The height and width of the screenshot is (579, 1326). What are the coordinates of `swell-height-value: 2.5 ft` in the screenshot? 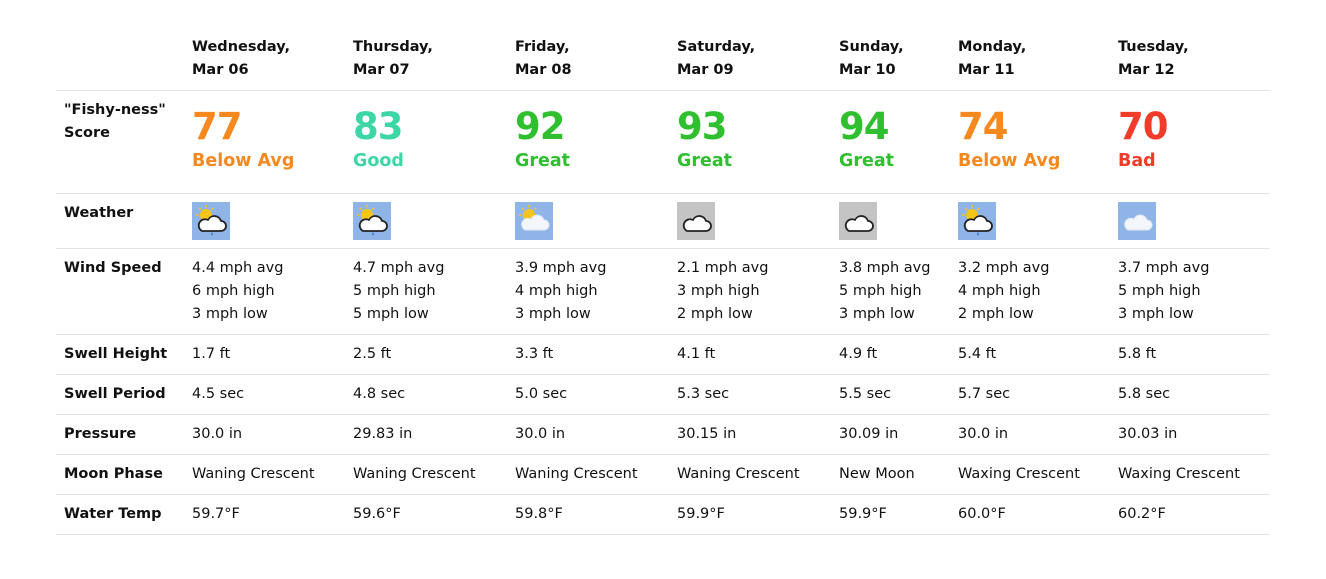 It's located at (372, 354).